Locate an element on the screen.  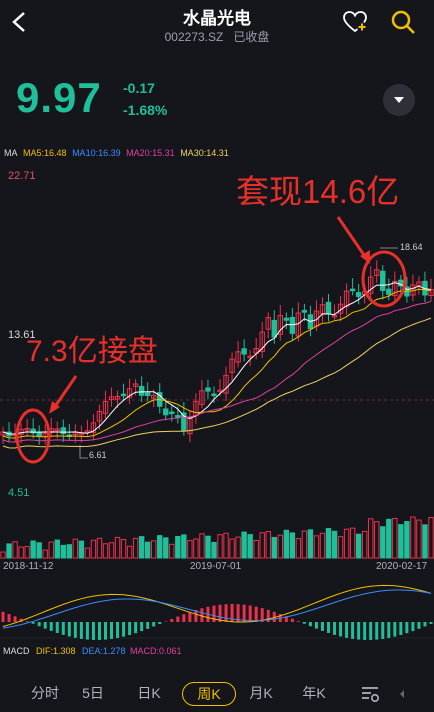
add-favorite-heart-icon is located at coordinates (355, 22).